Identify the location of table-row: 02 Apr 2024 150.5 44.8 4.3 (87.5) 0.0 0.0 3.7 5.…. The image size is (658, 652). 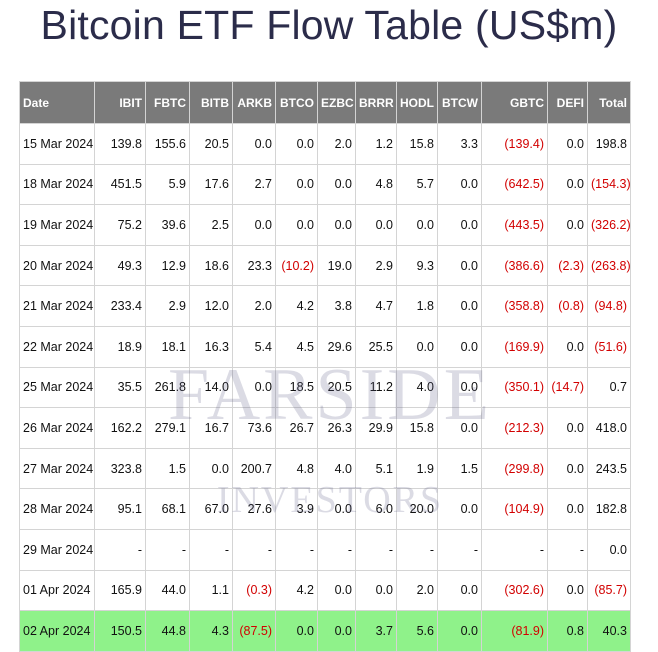
(325, 631).